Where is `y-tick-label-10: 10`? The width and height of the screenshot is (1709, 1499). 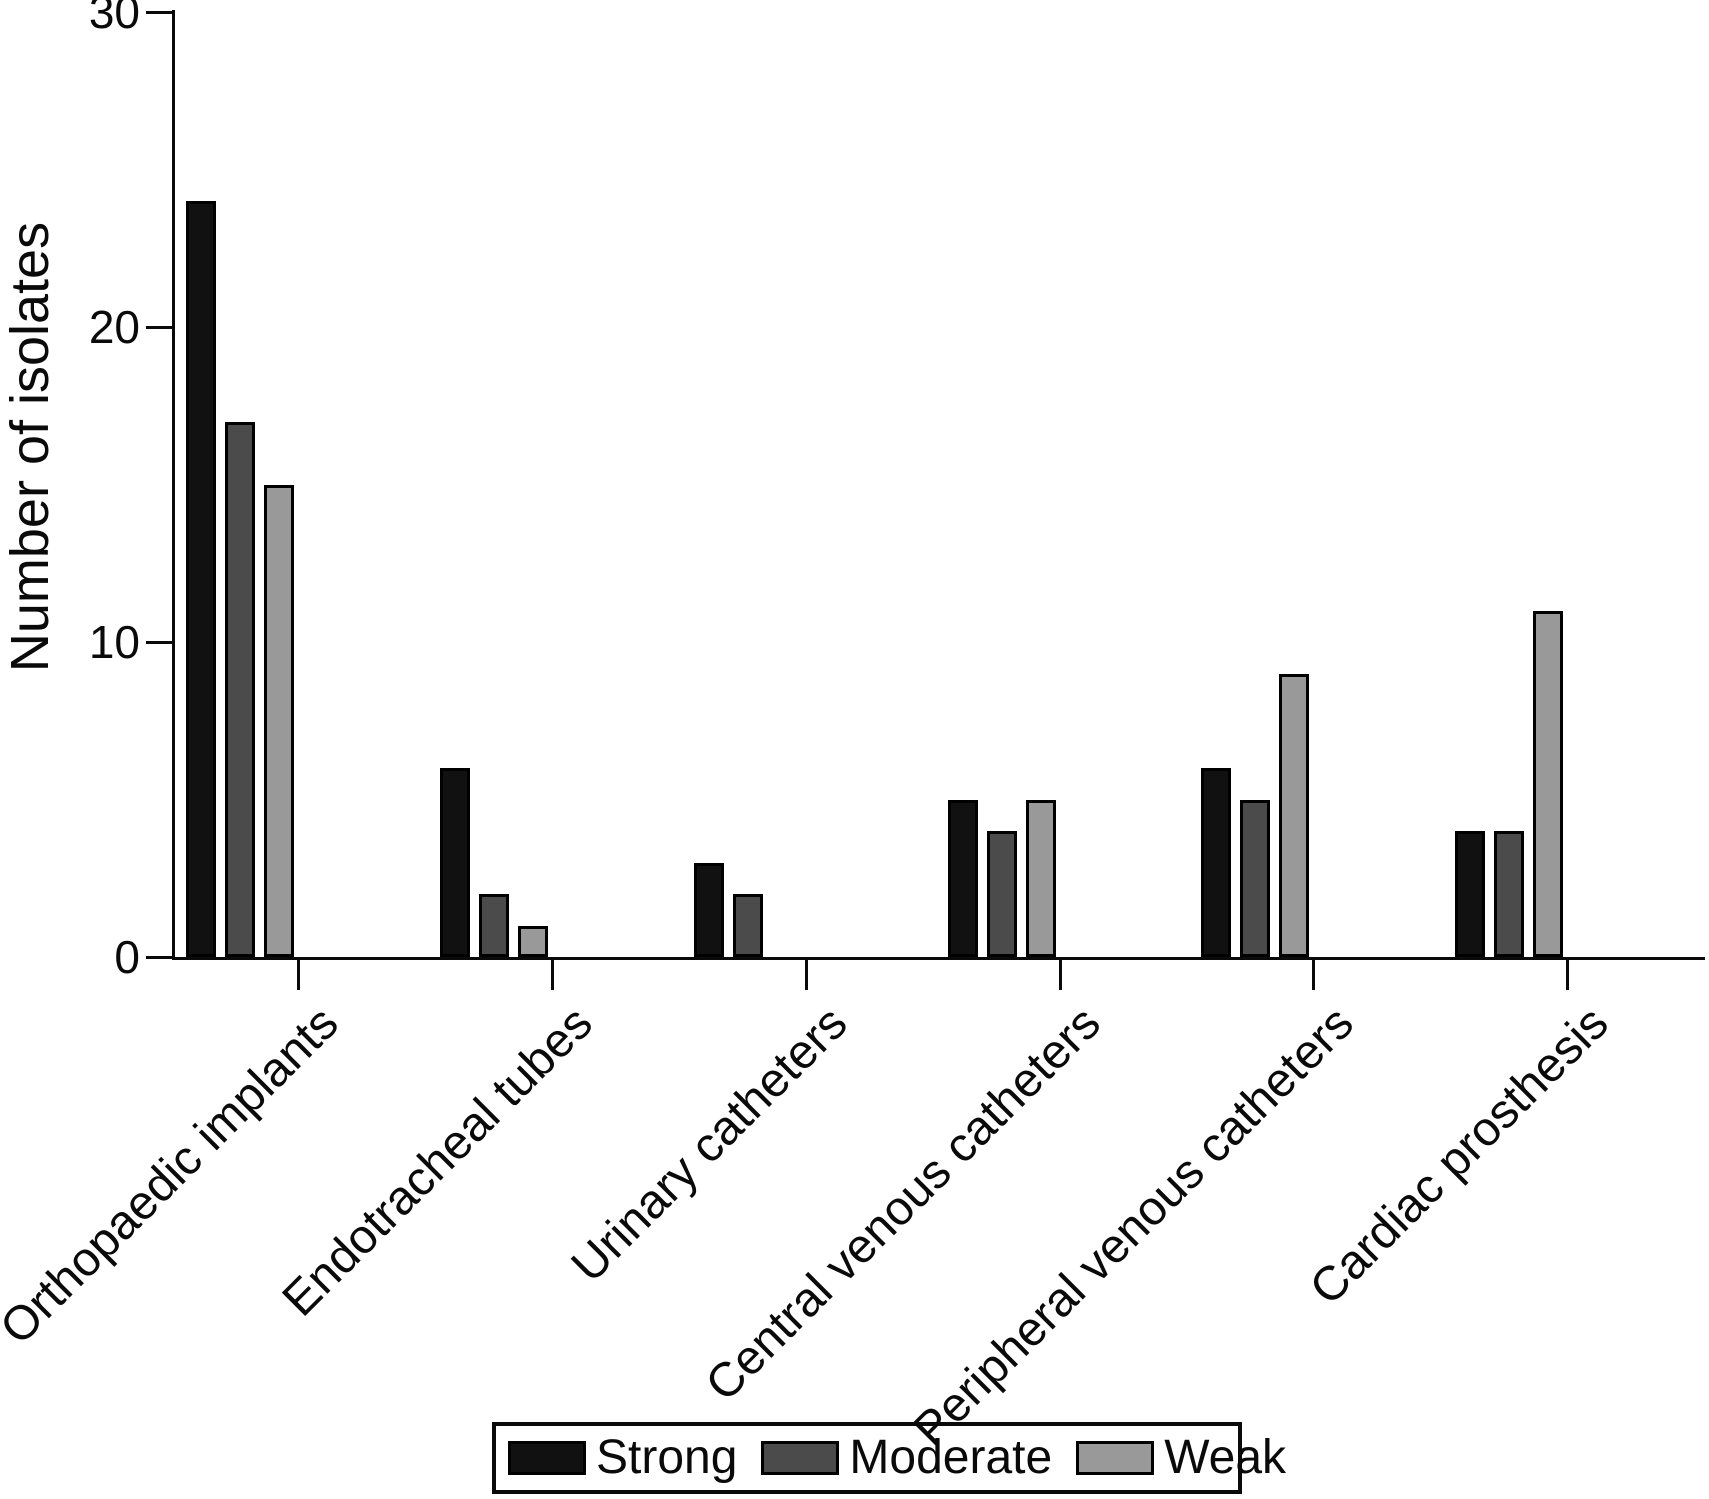 y-tick-label-10: 10 is located at coordinates (114, 642).